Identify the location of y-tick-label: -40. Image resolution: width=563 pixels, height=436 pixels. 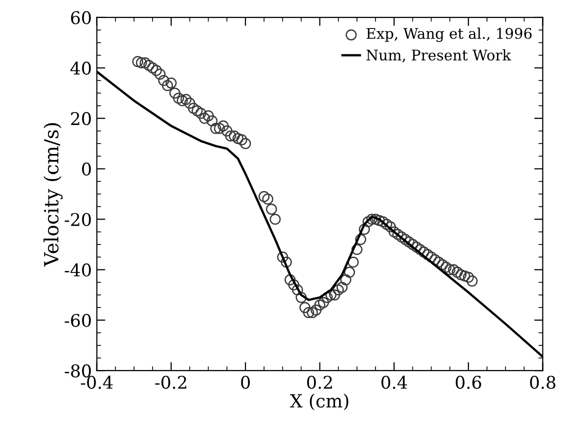
(77, 270).